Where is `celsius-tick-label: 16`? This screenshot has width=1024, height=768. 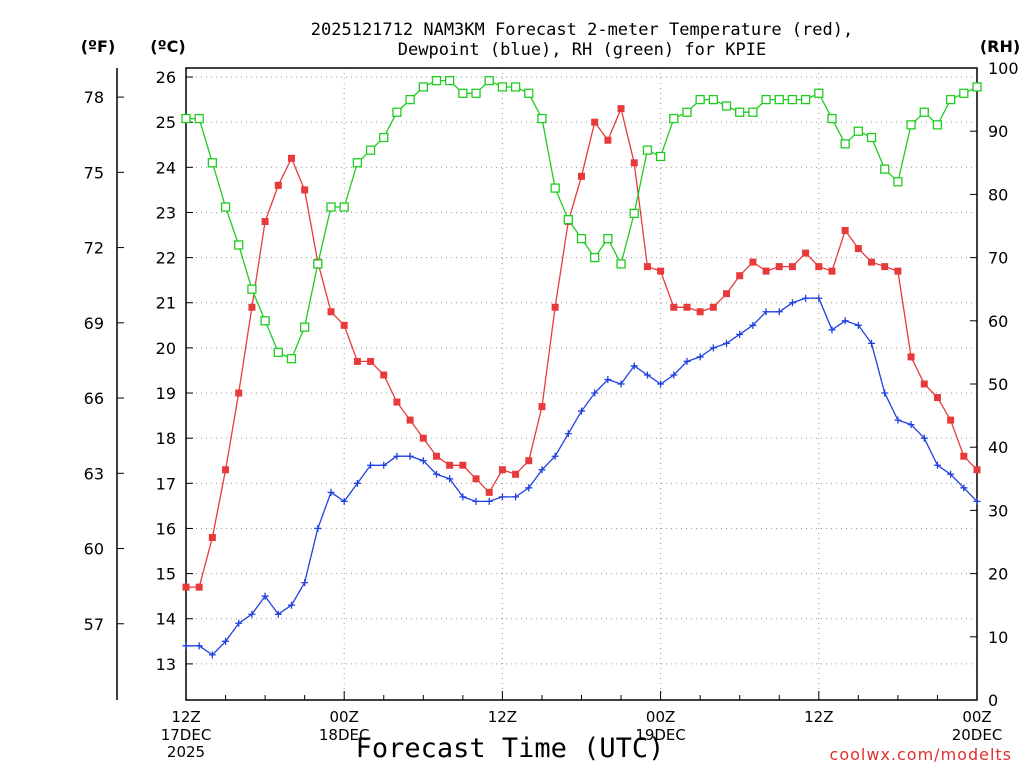
celsius-tick-label: 16 is located at coordinates (166, 528).